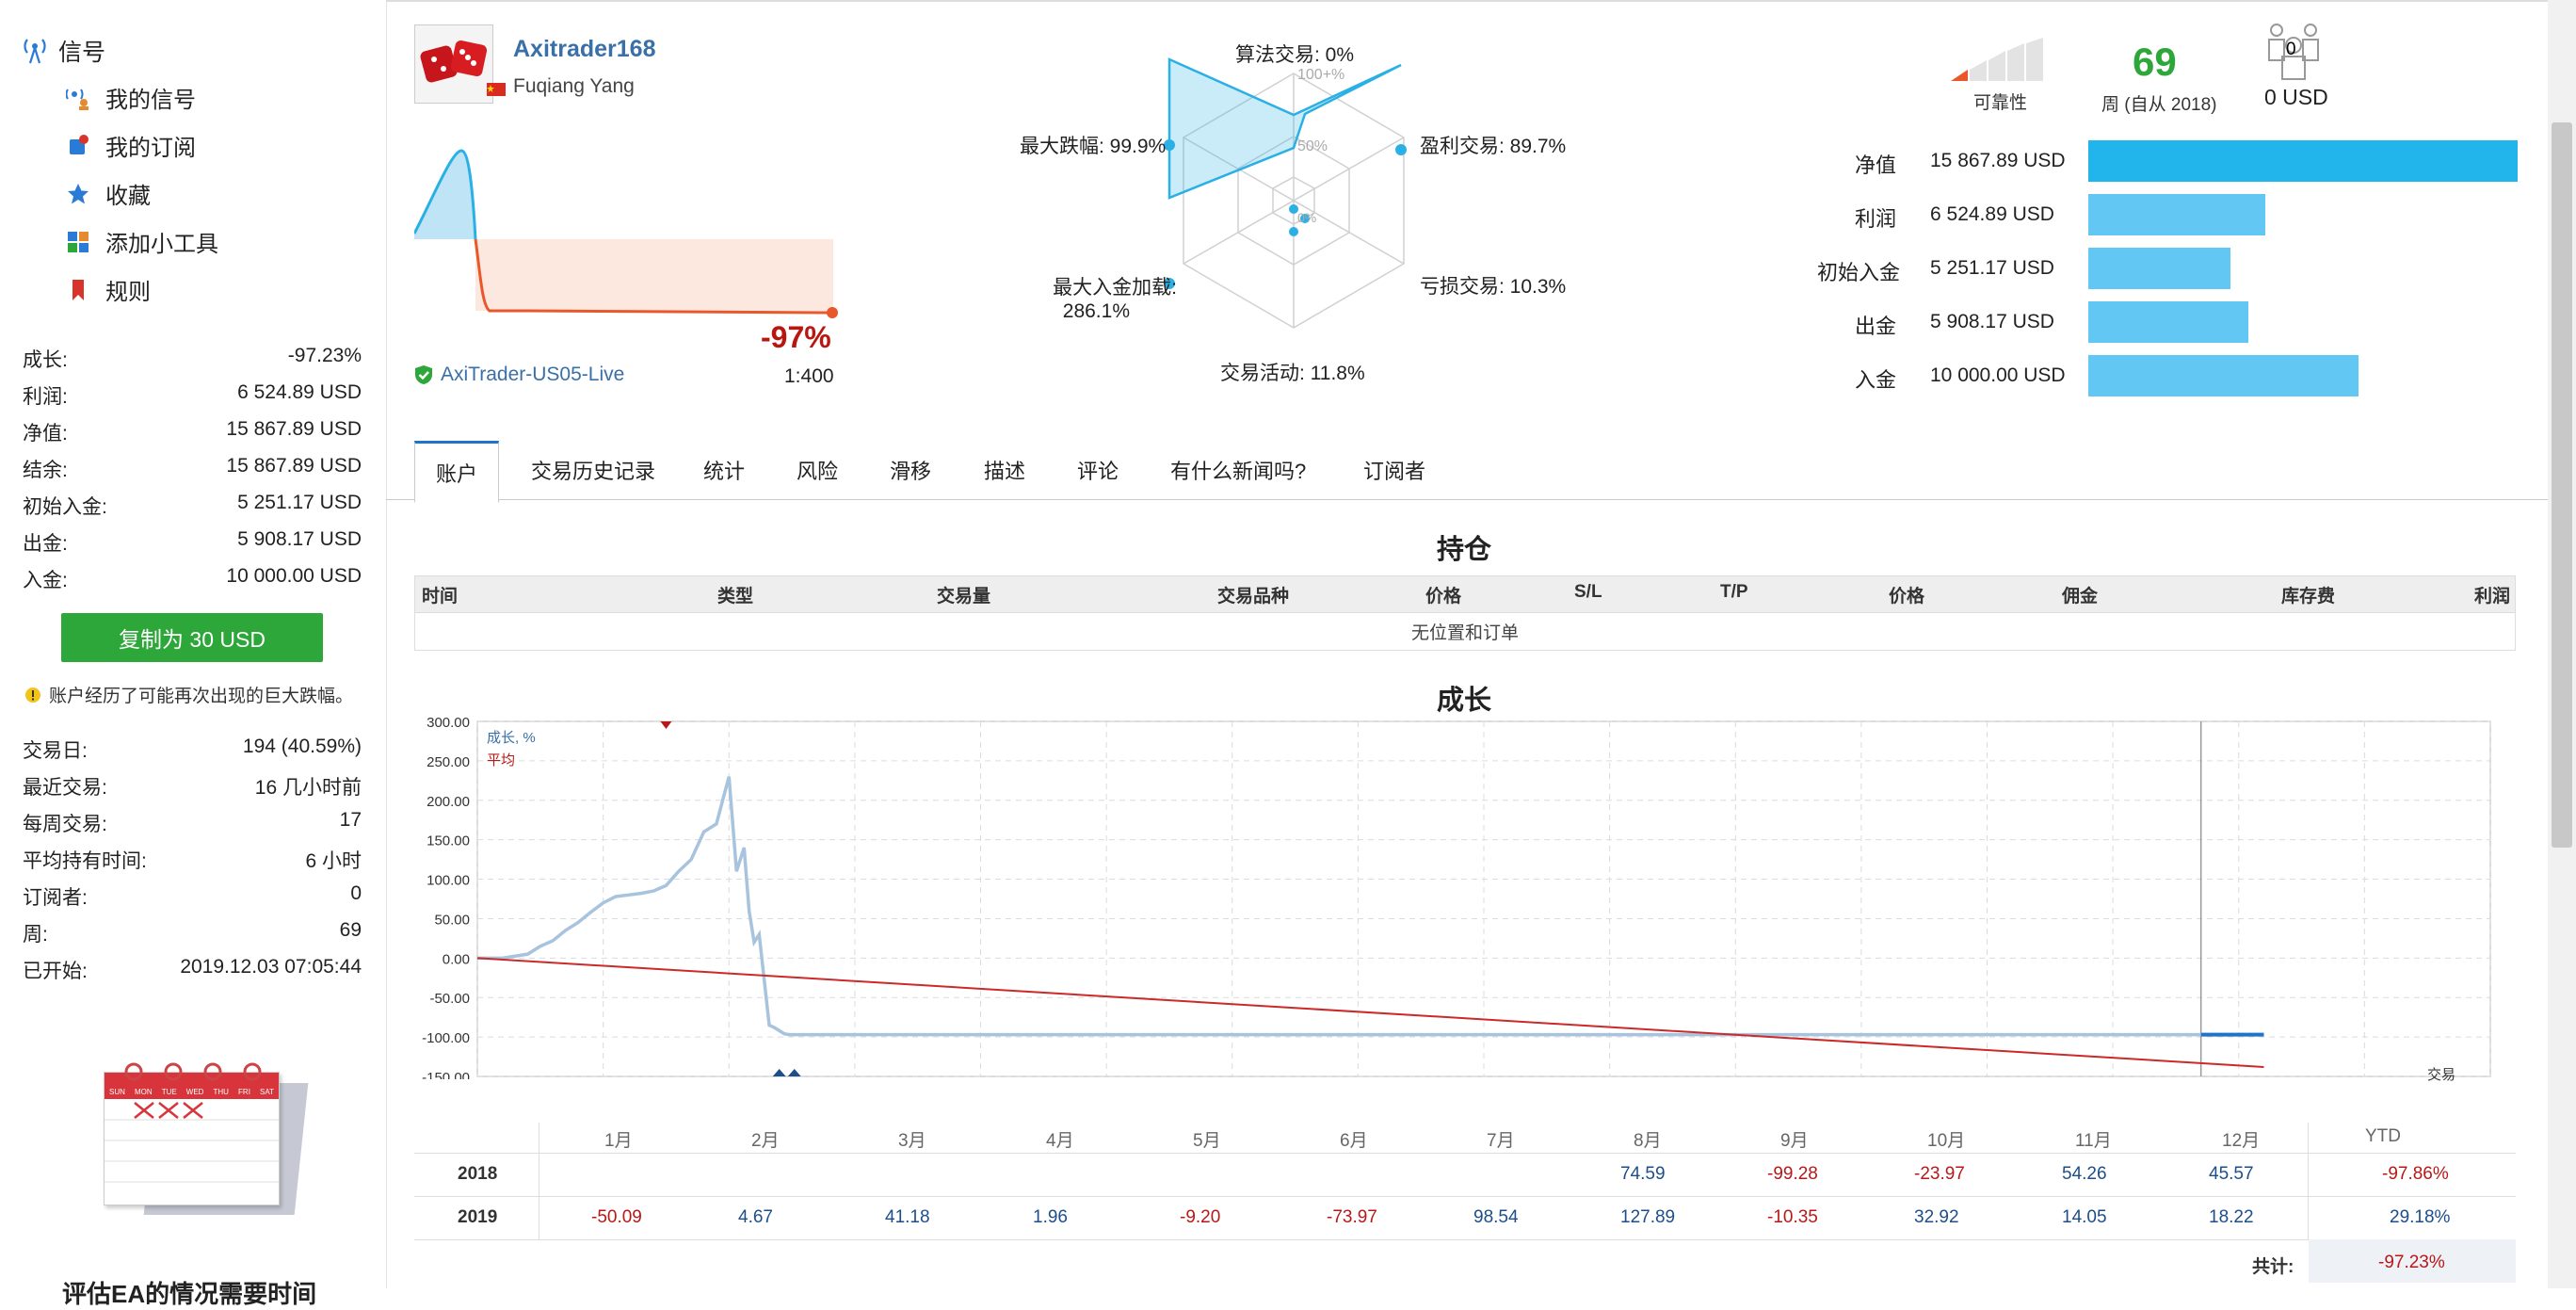  Describe the element at coordinates (809, 376) in the screenshot. I see `leverage: 1:400` at that location.